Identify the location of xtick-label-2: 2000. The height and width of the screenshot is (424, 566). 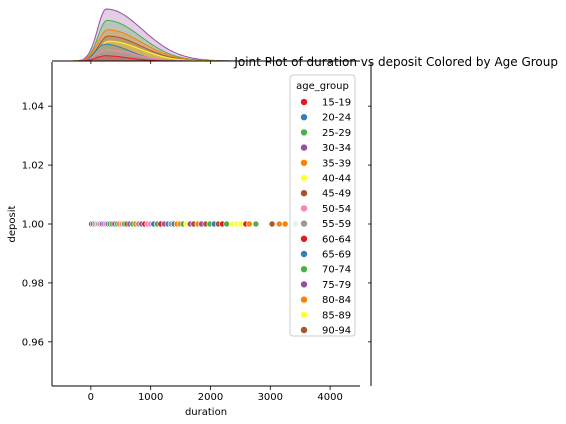
(210, 397).